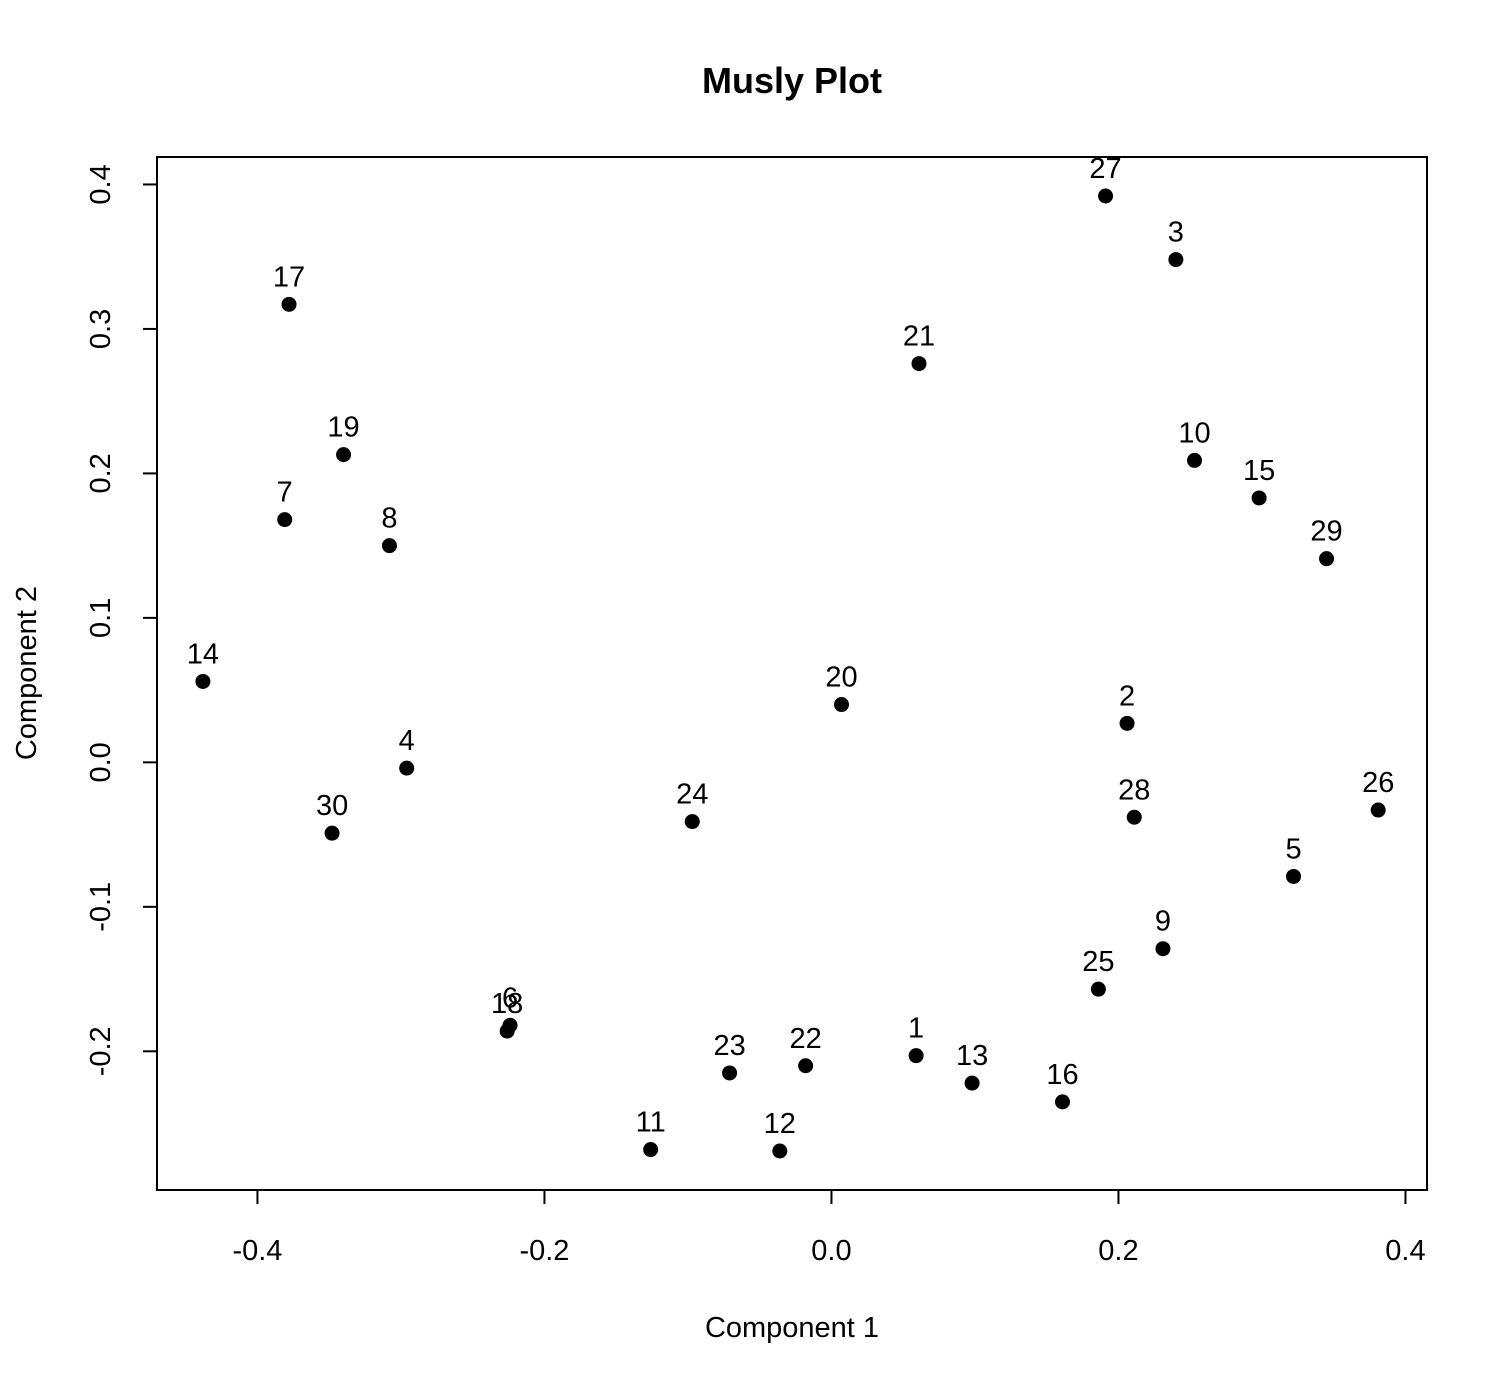 This screenshot has width=1508, height=1386. What do you see at coordinates (27, 673) in the screenshot?
I see `y-axis-label: Component 2` at bounding box center [27, 673].